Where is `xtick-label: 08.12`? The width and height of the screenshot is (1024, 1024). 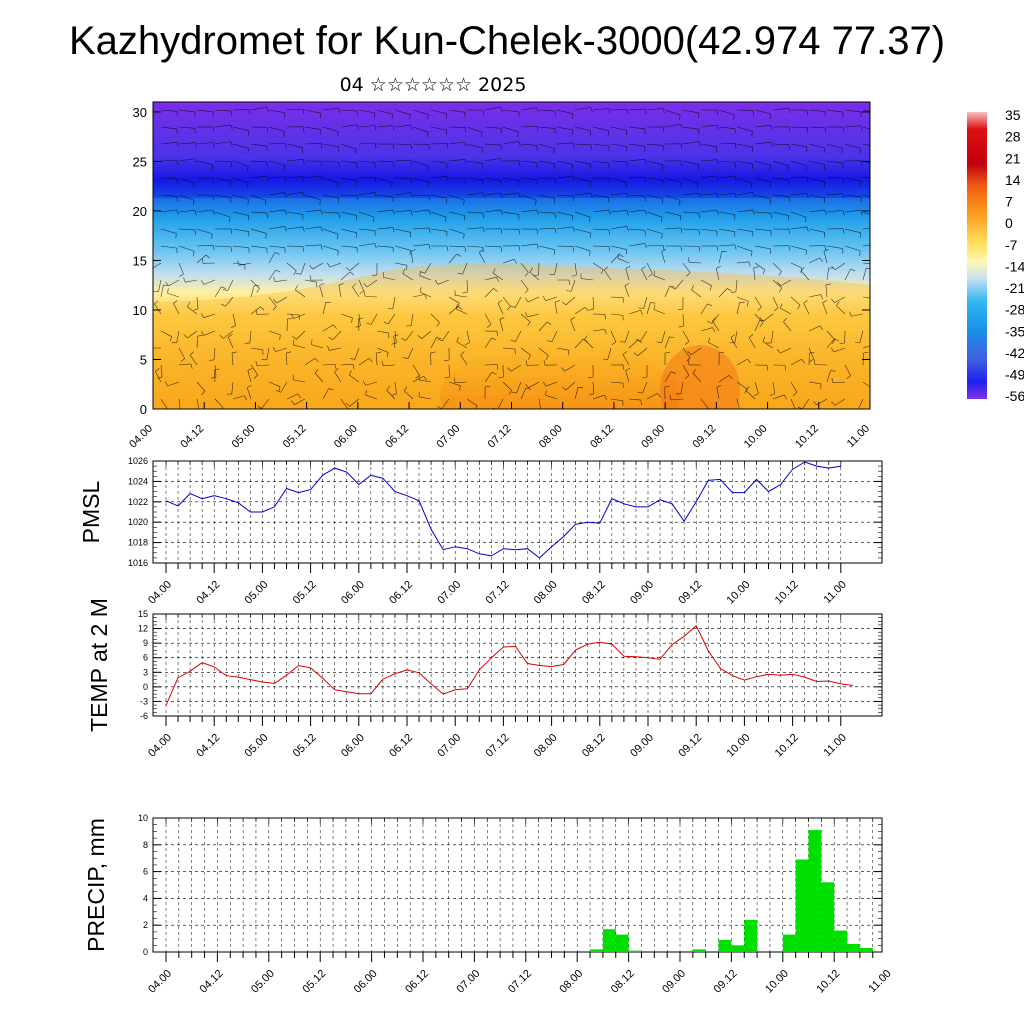 xtick-label: 08.12 is located at coordinates (594, 593).